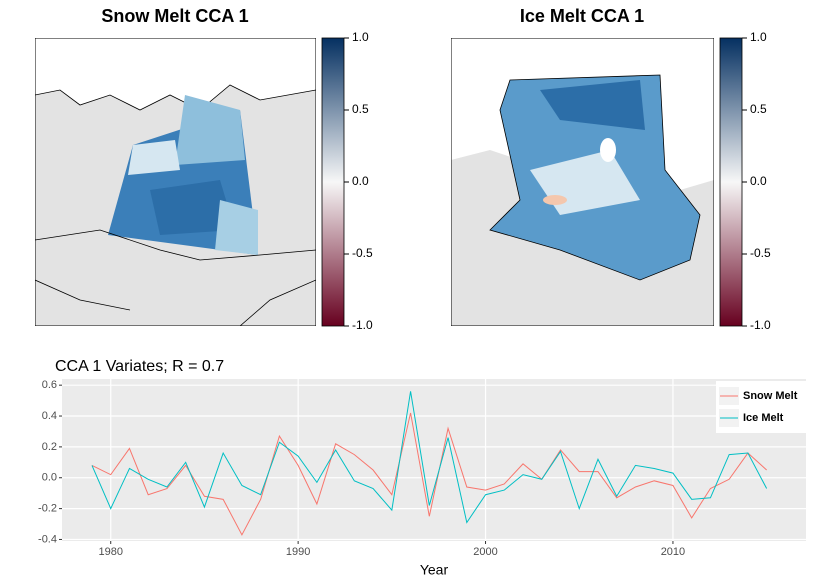  I want to click on x-tick-label: 2000, so click(485, 552).